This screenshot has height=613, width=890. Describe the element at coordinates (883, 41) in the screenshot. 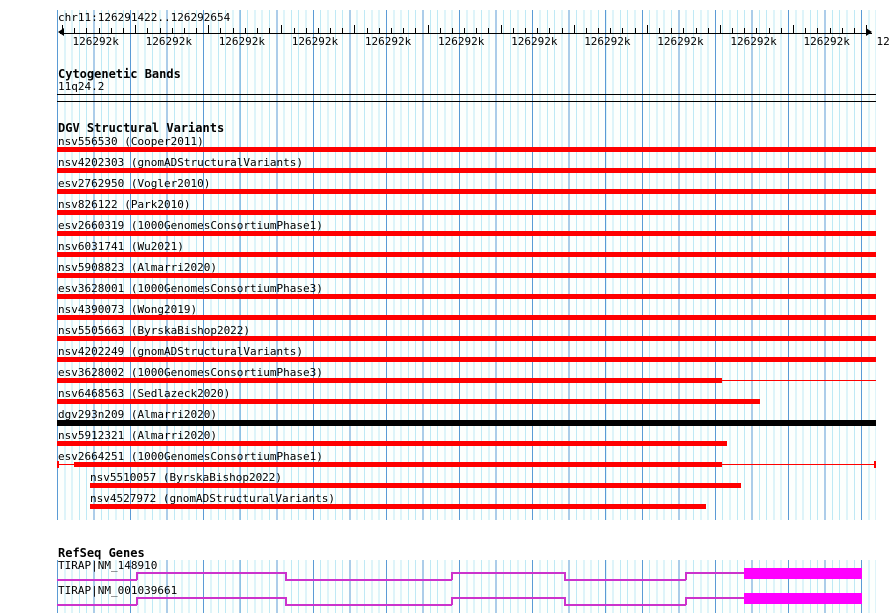

I see `ruler-tick-label: 126293k` at that location.